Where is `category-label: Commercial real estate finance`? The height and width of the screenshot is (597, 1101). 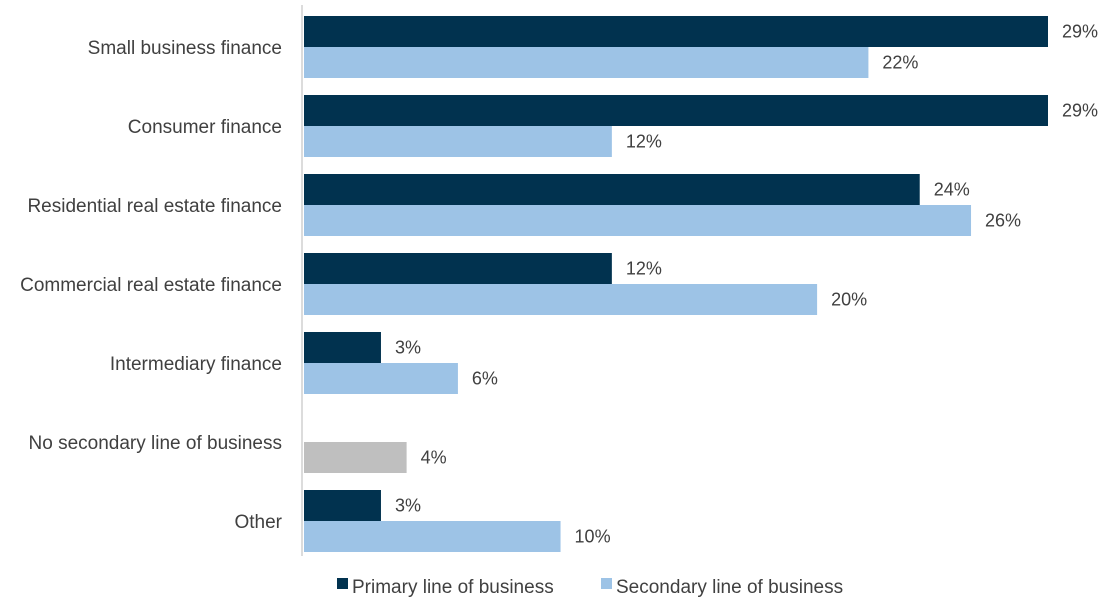 category-label: Commercial real estate finance is located at coordinates (151, 285).